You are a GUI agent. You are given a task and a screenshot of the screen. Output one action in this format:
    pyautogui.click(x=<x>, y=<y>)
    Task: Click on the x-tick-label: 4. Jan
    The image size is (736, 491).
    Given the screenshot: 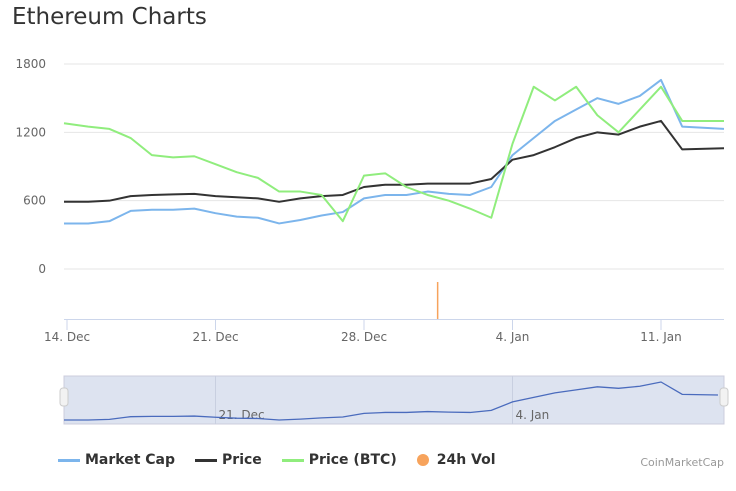 What is the action you would take?
    pyautogui.click(x=513, y=337)
    